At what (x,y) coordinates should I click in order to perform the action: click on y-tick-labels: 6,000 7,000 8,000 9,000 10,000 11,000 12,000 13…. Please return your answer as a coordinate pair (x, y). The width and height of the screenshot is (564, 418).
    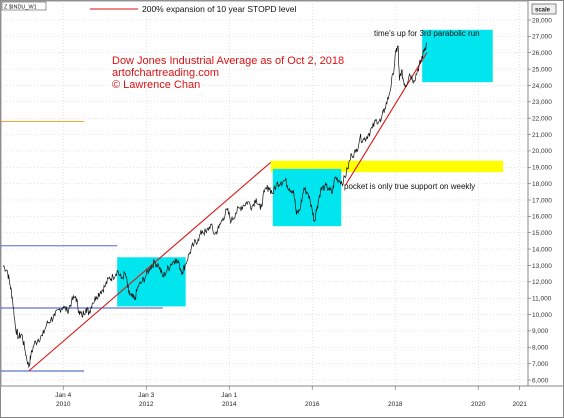
    Looking at the image, I should click on (540, 200).